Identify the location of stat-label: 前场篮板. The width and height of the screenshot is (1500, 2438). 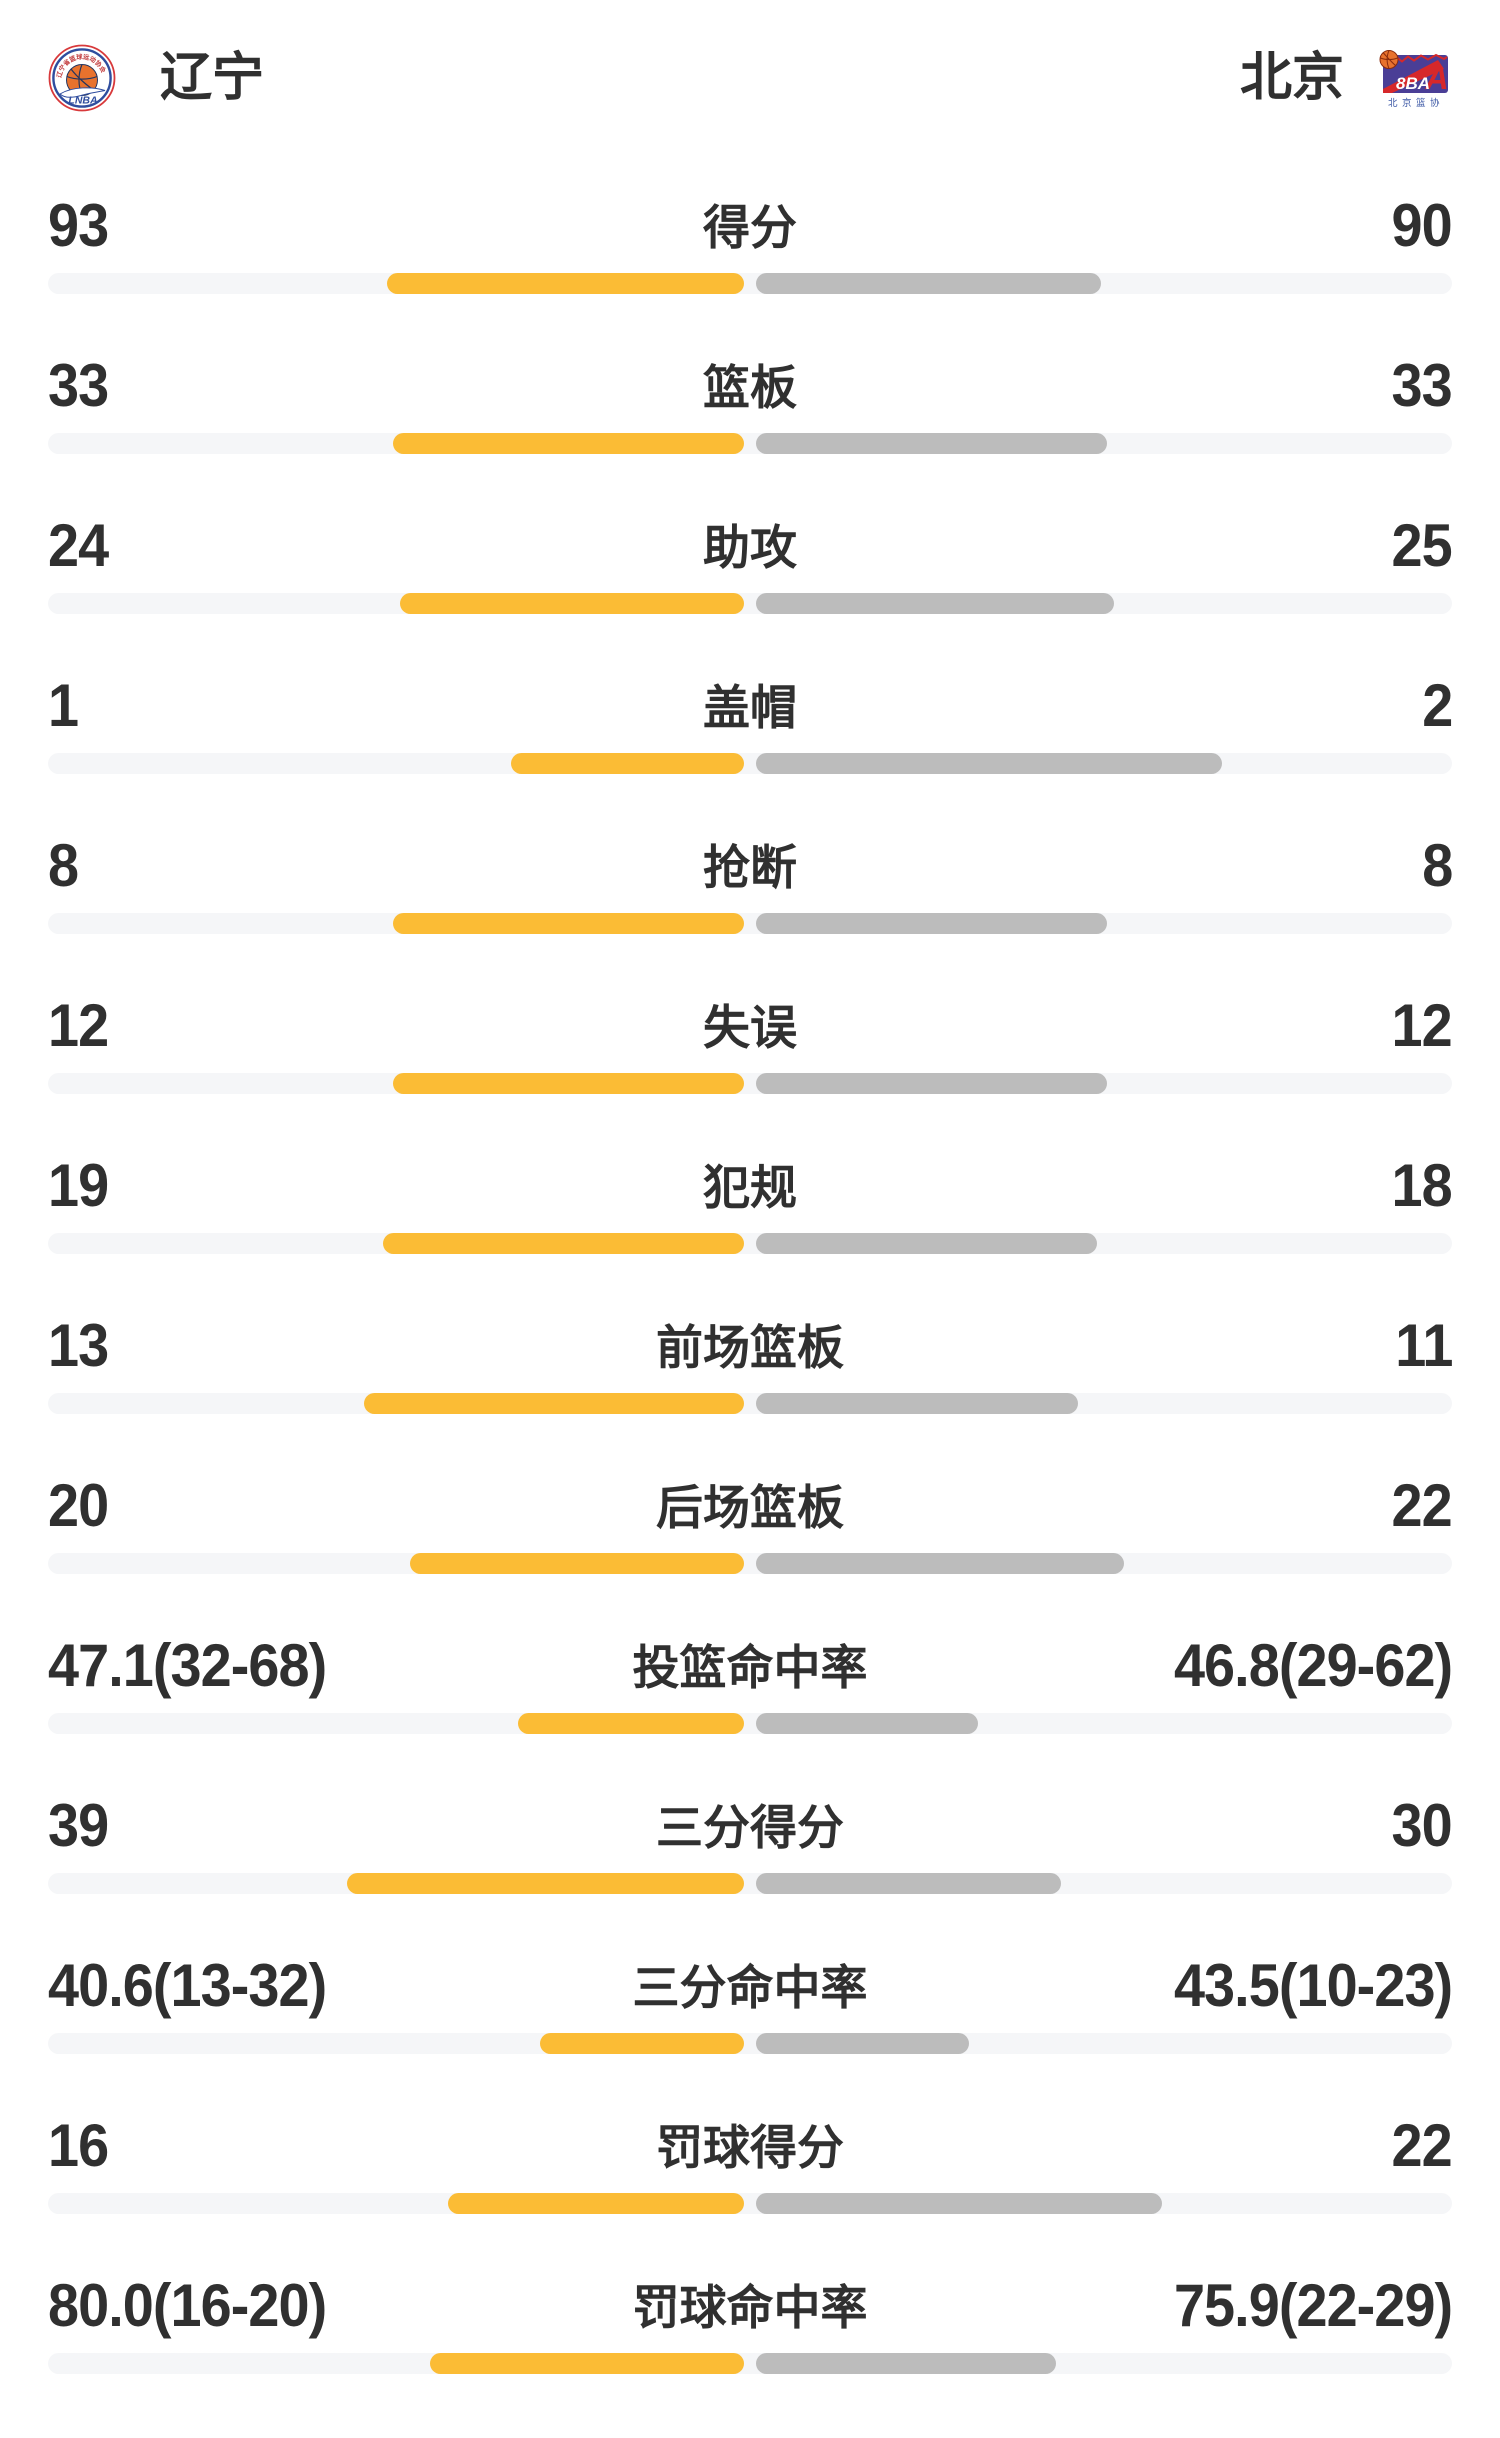
(750, 1347).